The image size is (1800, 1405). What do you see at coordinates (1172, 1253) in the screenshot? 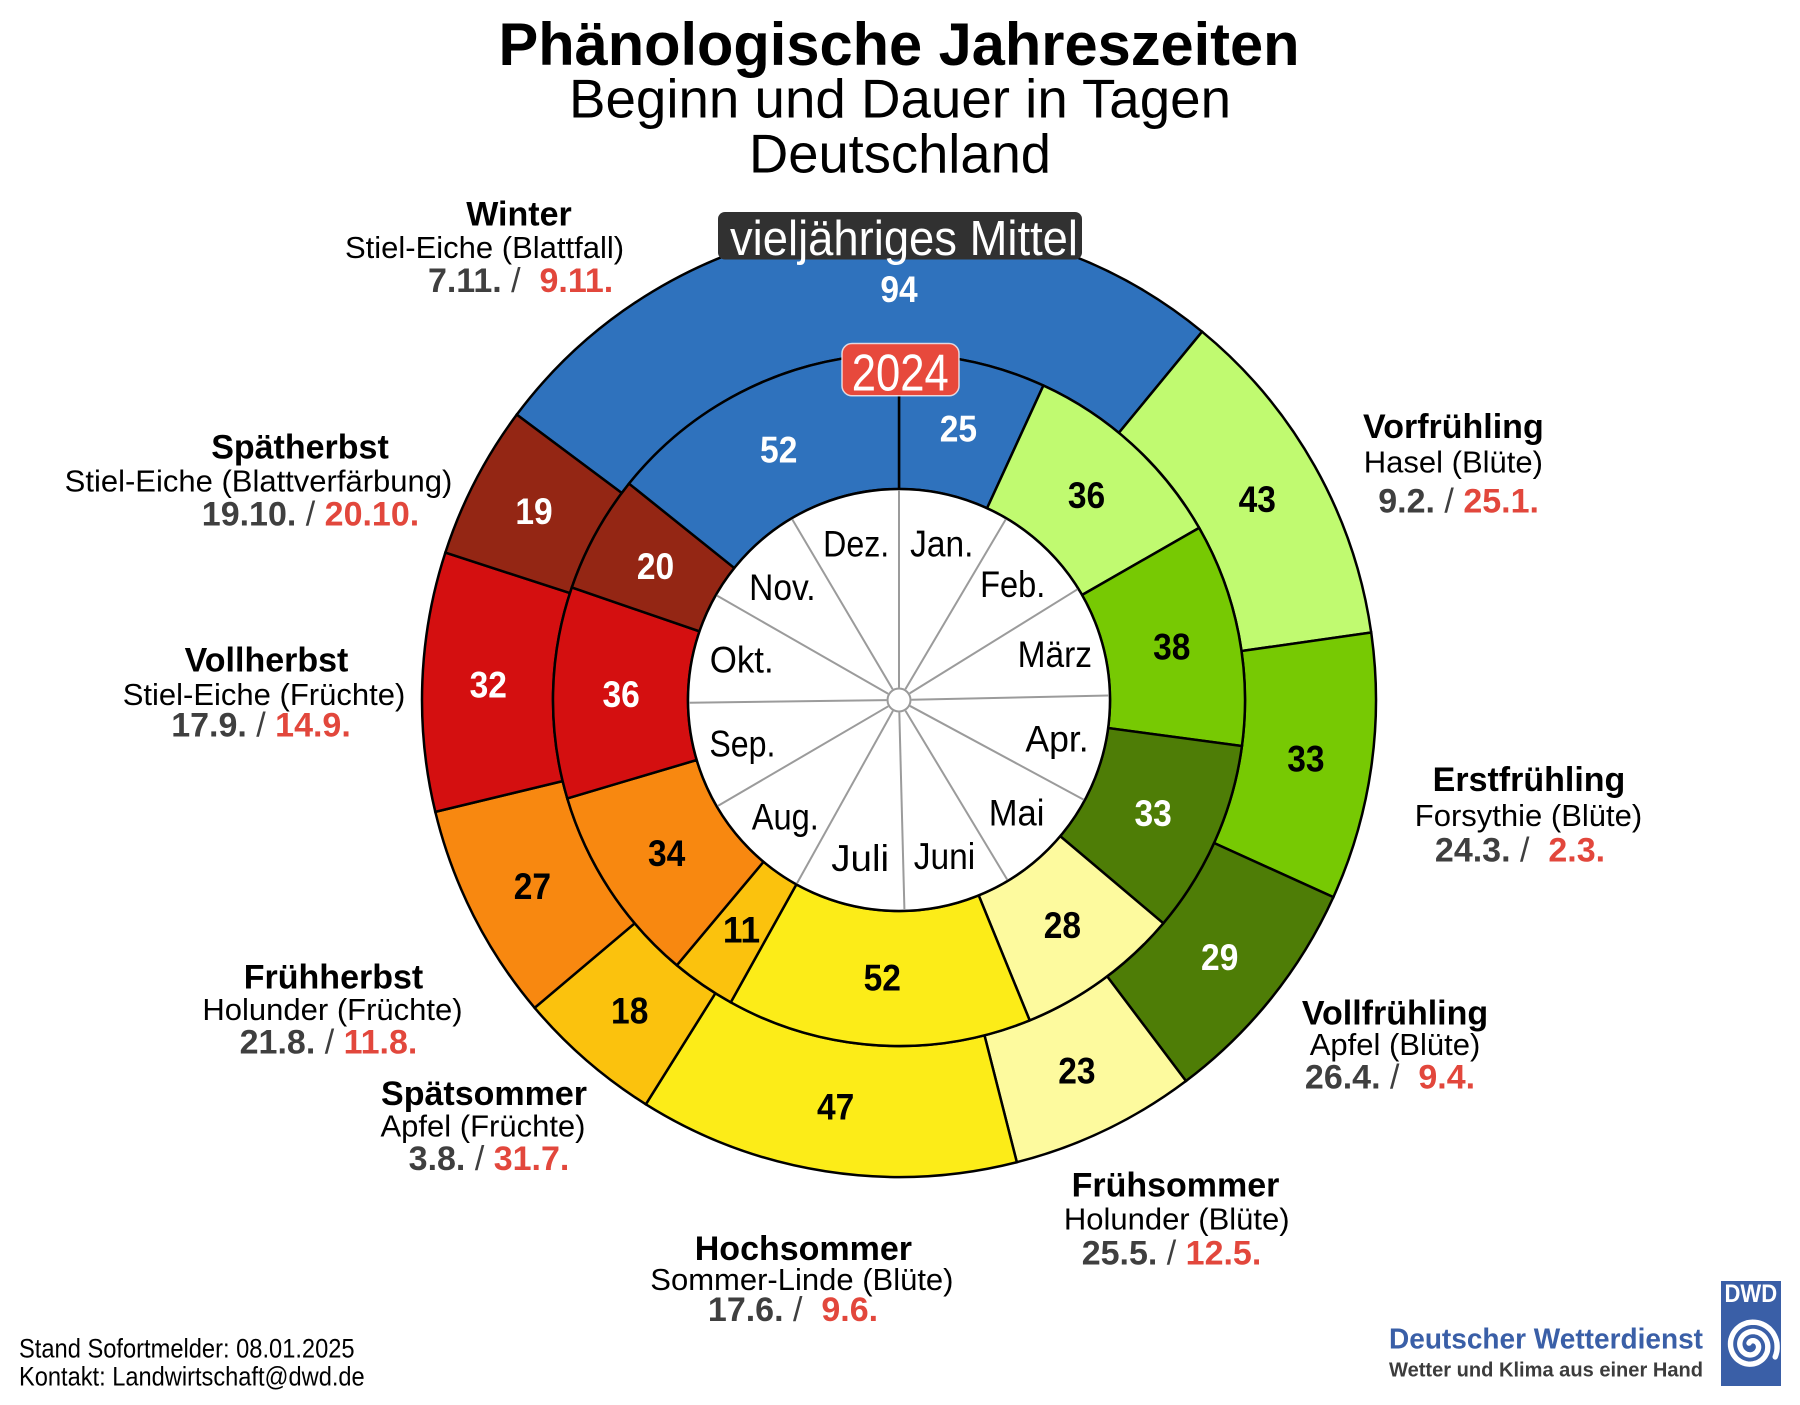
I see `svg-text: 25.5. / 12.5.` at bounding box center [1172, 1253].